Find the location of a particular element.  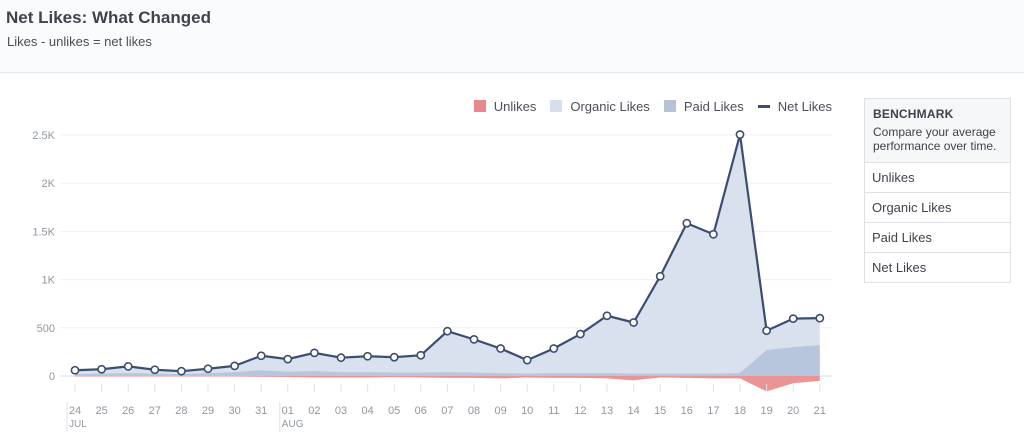

legend-item-unlikes: Unlikes is located at coordinates (505, 106).